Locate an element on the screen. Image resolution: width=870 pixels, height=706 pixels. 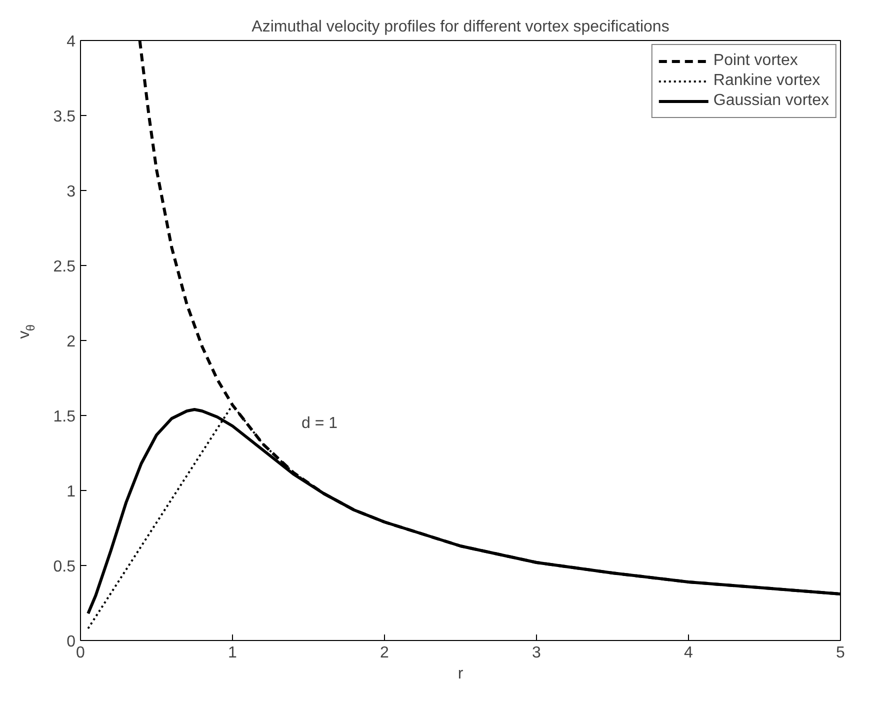
y-tick-label: 2 is located at coordinates (71, 342).